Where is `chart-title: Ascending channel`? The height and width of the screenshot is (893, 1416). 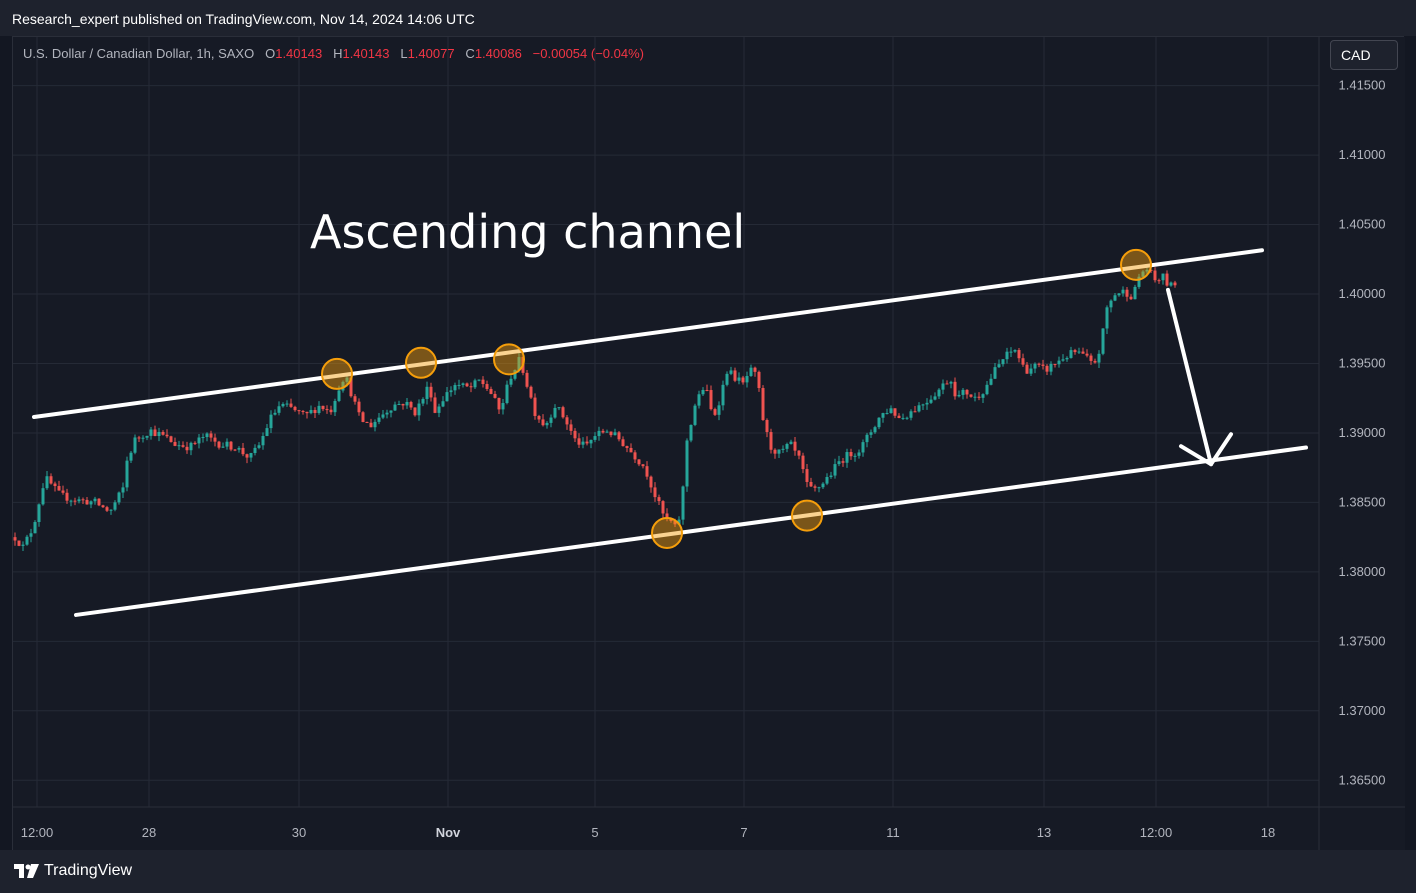 chart-title: Ascending channel is located at coordinates (527, 232).